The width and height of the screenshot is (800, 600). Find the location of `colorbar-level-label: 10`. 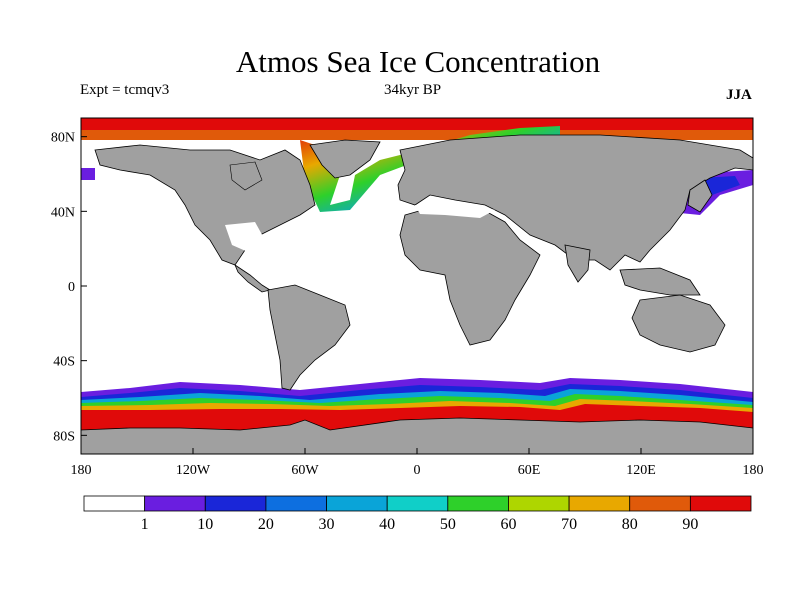

colorbar-level-label: 10 is located at coordinates (205, 524).